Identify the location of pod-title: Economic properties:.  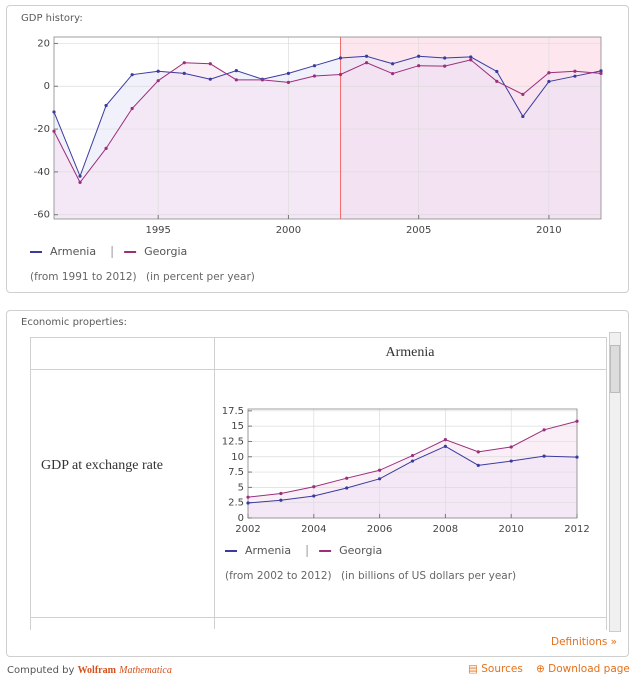
(74, 322).